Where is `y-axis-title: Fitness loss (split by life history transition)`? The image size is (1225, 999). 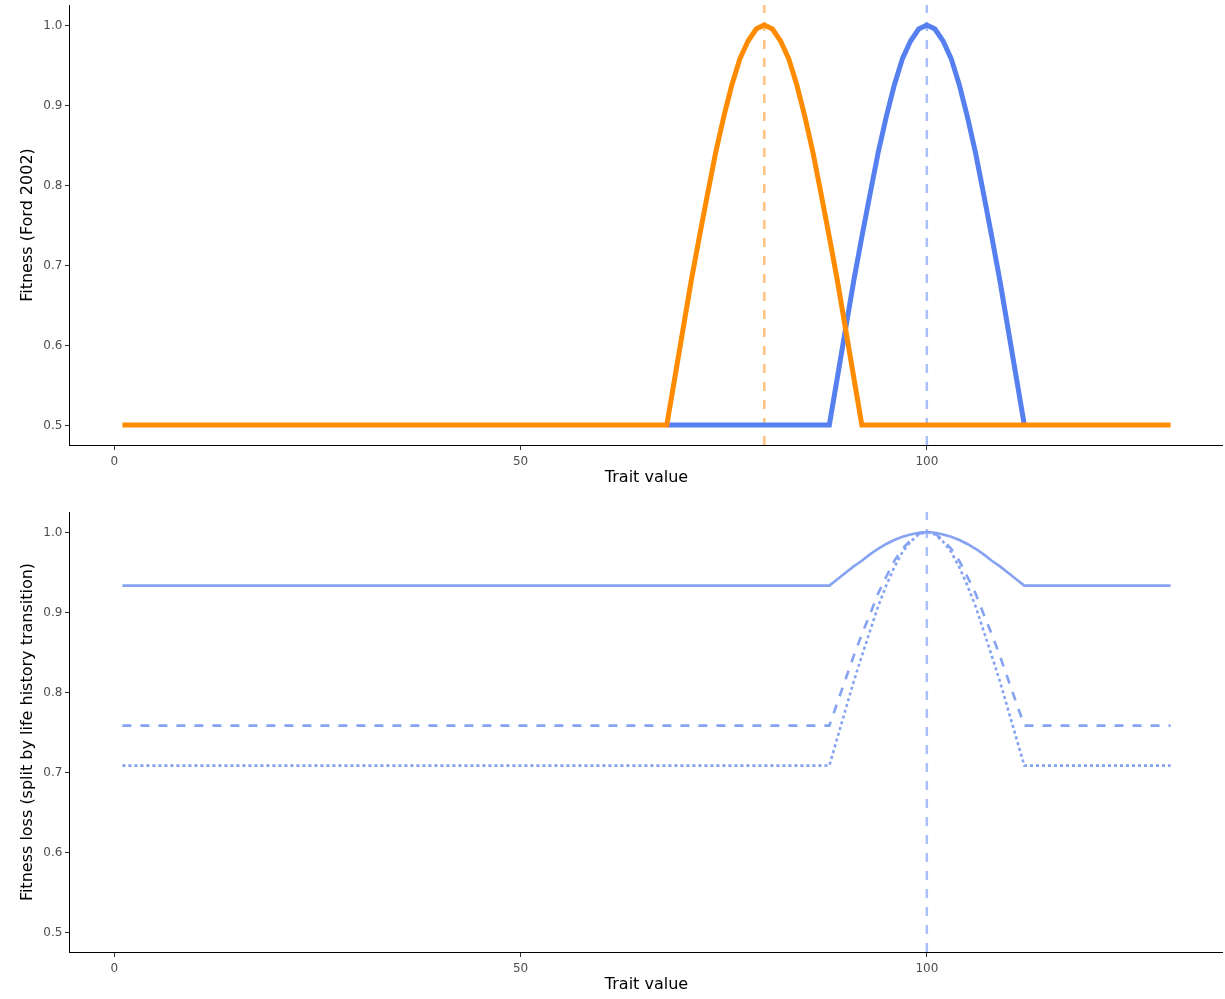
y-axis-title: Fitness loss (split by life history transition) is located at coordinates (27, 732).